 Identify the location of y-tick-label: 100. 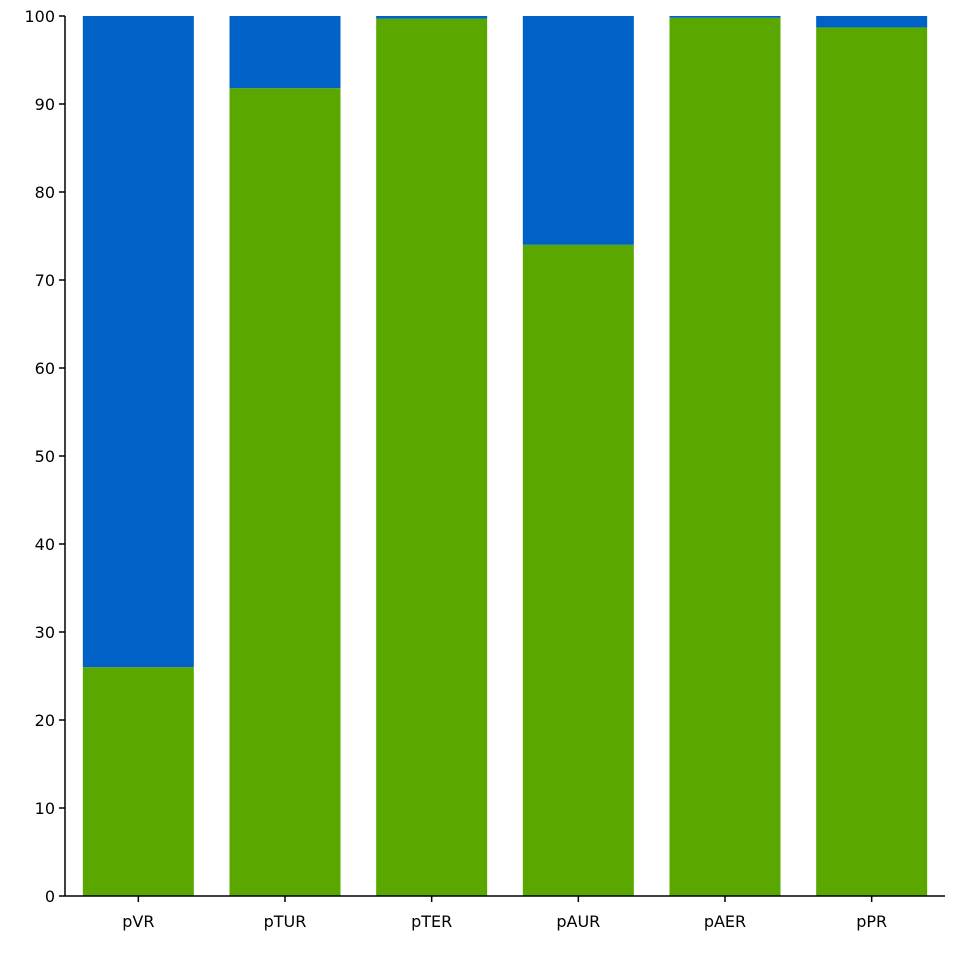
(39, 16).